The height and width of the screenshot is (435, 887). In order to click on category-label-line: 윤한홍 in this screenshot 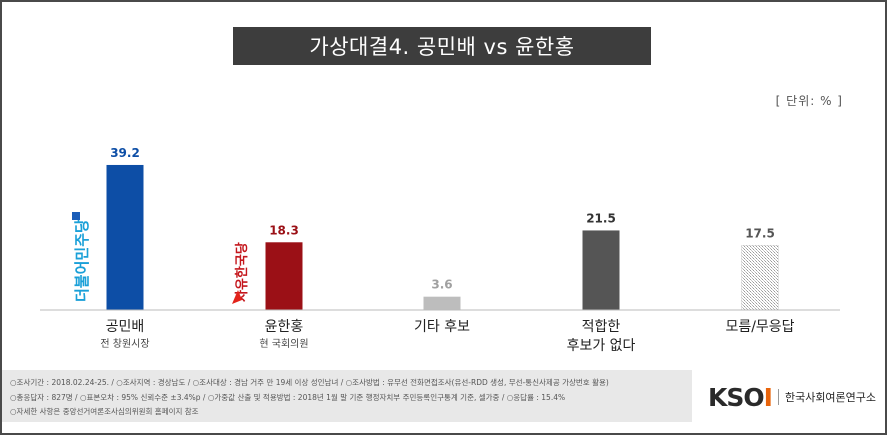, I will do `click(284, 327)`.